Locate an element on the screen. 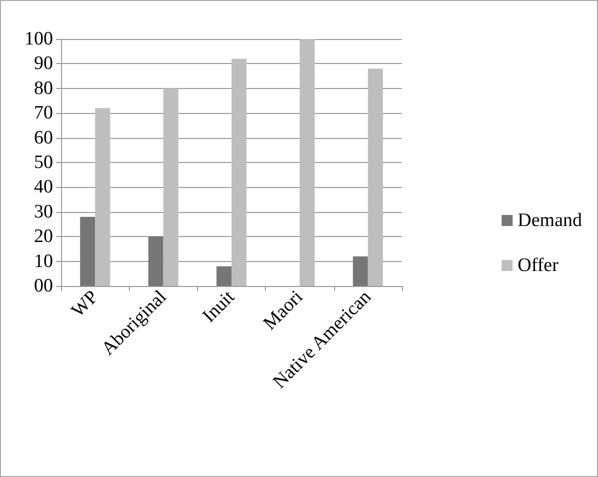 This screenshot has height=477, width=598. y-tick-label: 100 is located at coordinates (38, 39).